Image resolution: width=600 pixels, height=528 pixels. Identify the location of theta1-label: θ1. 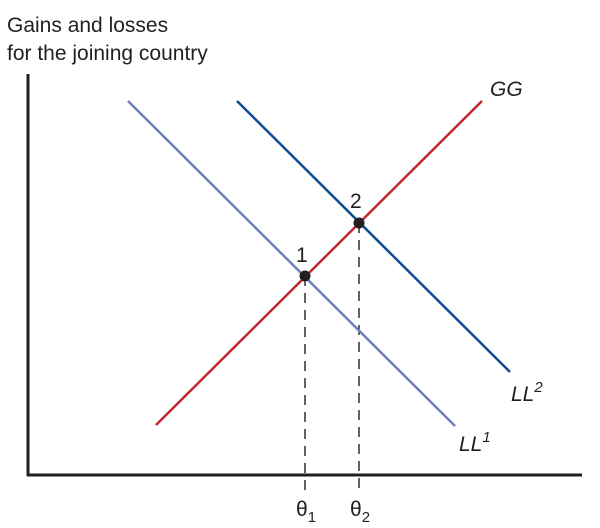
(306, 512).